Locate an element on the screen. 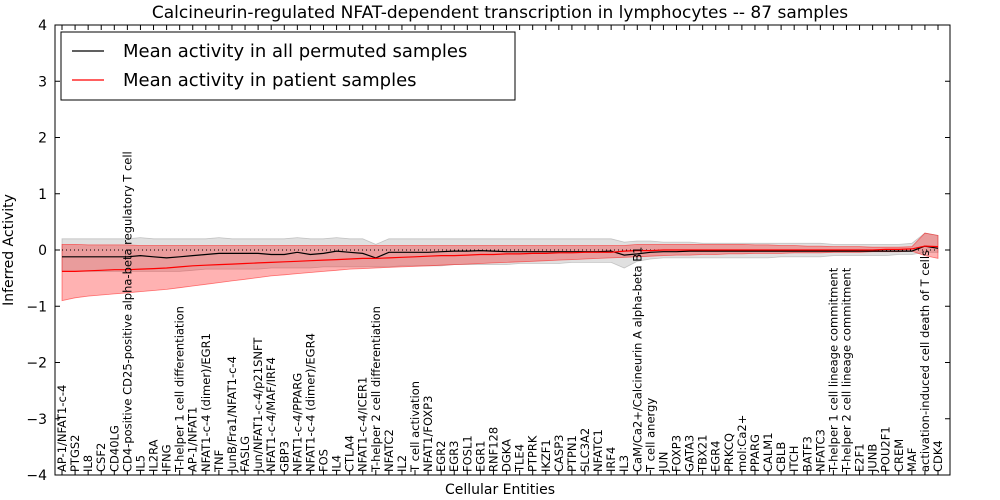 Image resolution: width=1000 pixels, height=500 pixels. x-category-label: FASLG is located at coordinates (245, 454).